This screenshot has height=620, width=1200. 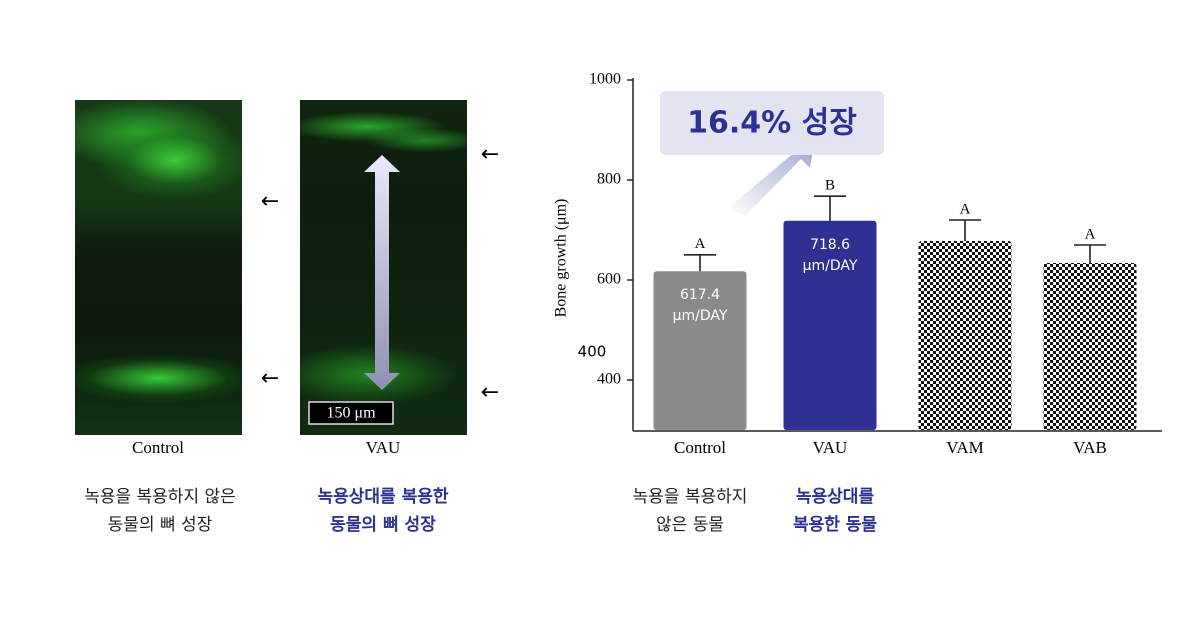 What do you see at coordinates (771, 177) in the screenshot?
I see `callout-arrow` at bounding box center [771, 177].